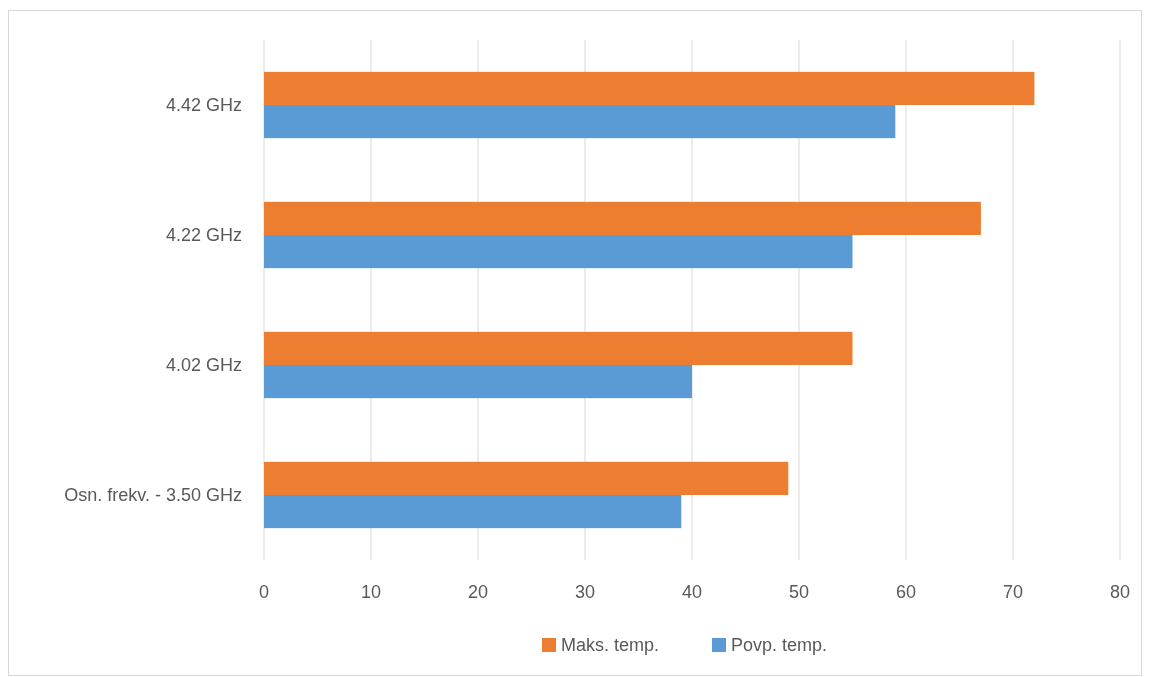 Image resolution: width=1151 pixels, height=677 pixels. Describe the element at coordinates (779, 645) in the screenshot. I see `legend-label: Povp. temp.` at that location.